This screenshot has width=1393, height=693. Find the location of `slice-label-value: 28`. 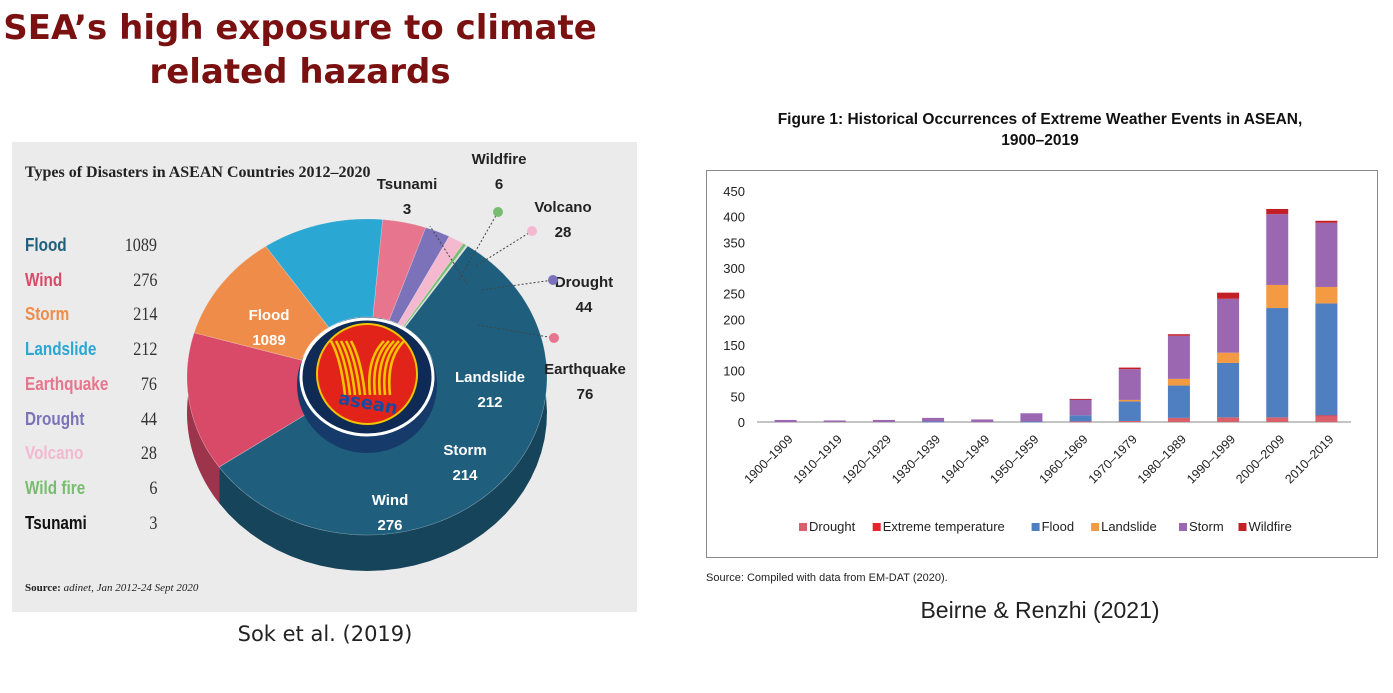

slice-label-value: 28 is located at coordinates (563, 232).